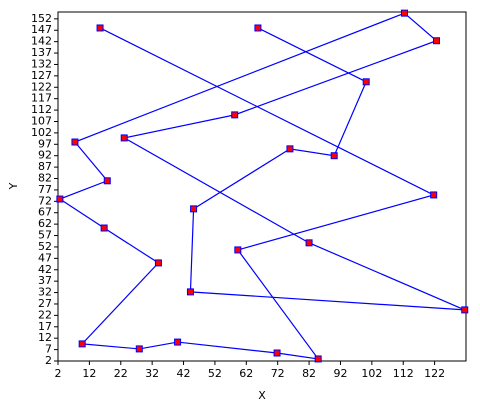  Describe the element at coordinates (41, 98) in the screenshot. I see `y-tick-label: 117` at that location.